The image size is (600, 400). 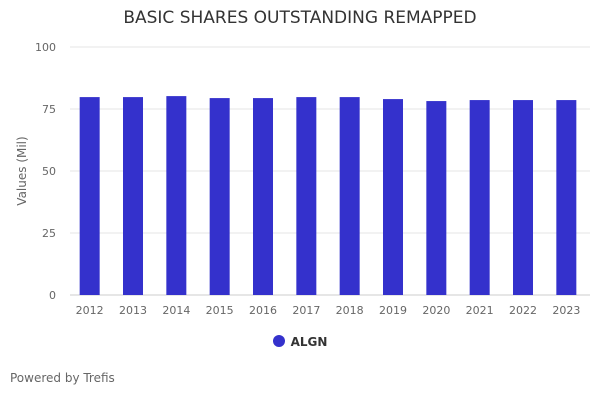 I want to click on legend: ALGN, so click(x=300, y=342).